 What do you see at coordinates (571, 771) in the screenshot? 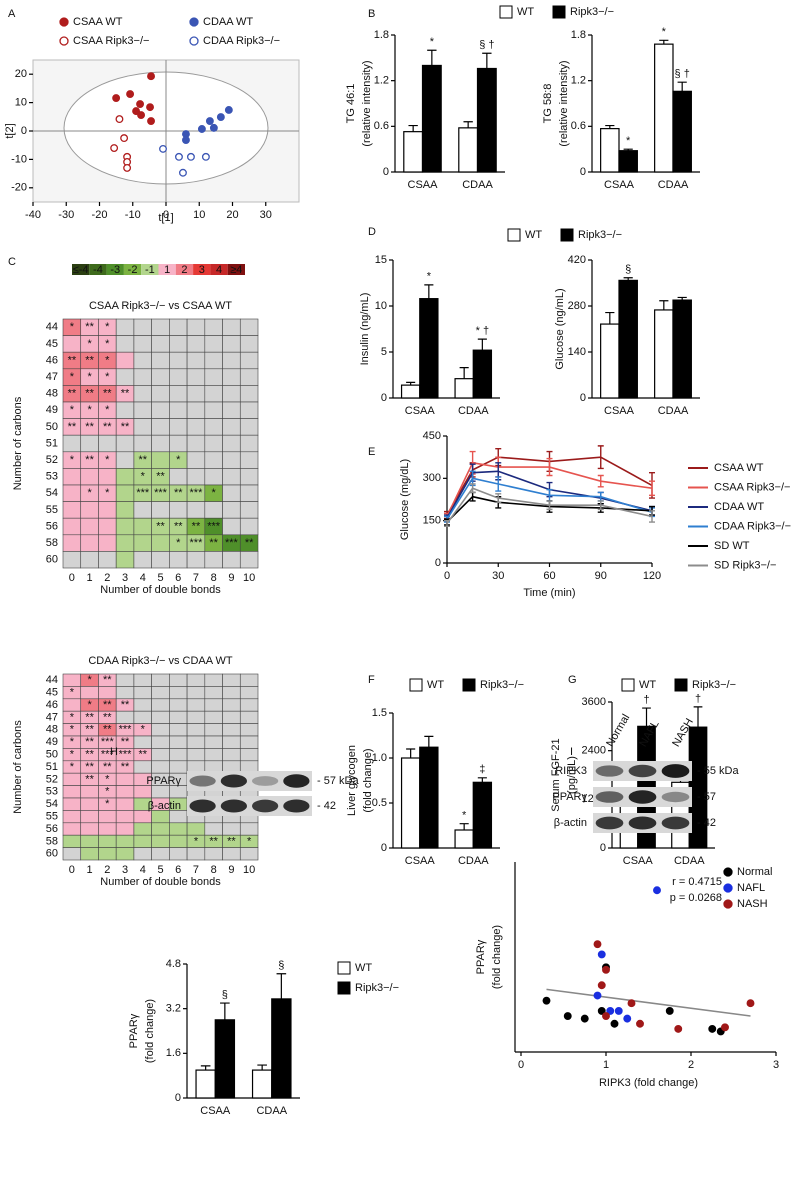
I see `blot-row-label: RIPK3` at bounding box center [571, 771].